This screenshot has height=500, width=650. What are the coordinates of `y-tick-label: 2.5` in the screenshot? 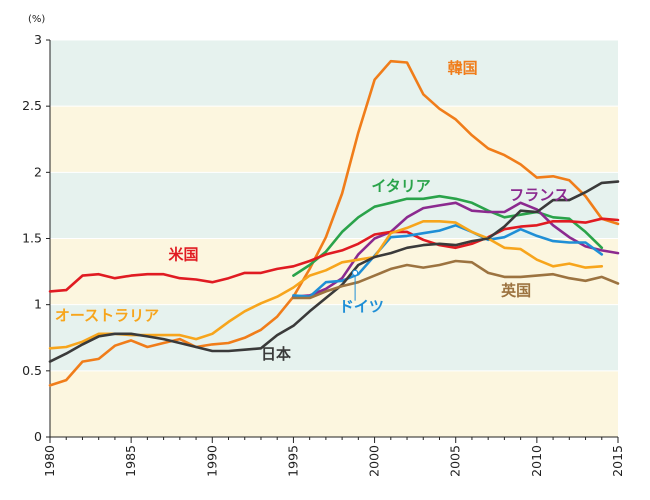 It's located at (32, 105).